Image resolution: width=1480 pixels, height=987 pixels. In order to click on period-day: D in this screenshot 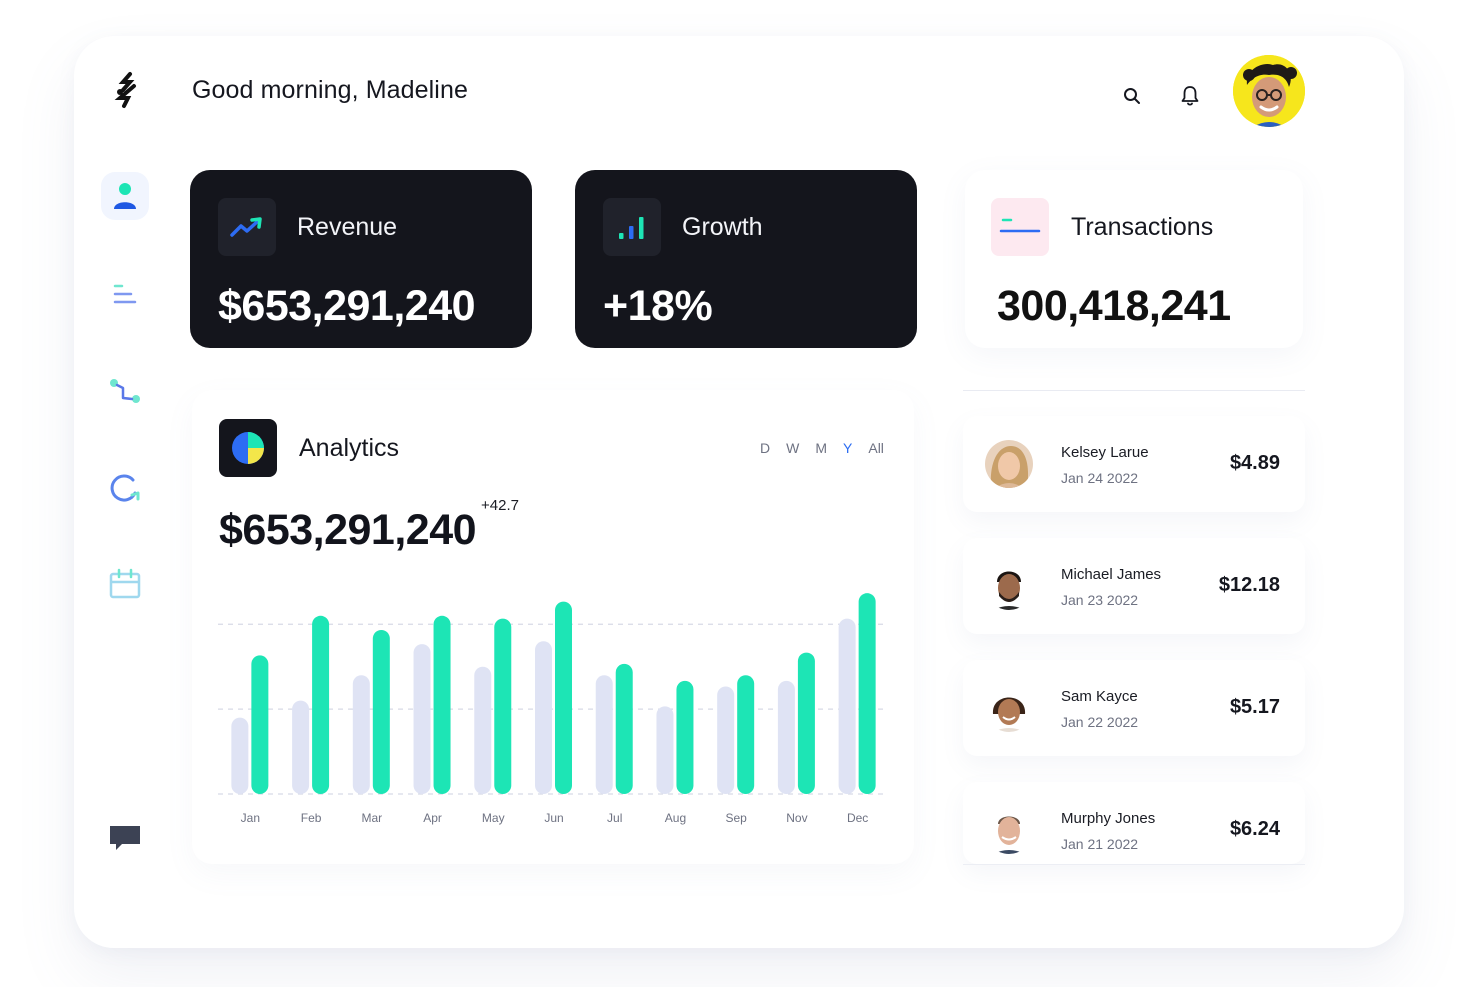, I will do `click(765, 448)`.